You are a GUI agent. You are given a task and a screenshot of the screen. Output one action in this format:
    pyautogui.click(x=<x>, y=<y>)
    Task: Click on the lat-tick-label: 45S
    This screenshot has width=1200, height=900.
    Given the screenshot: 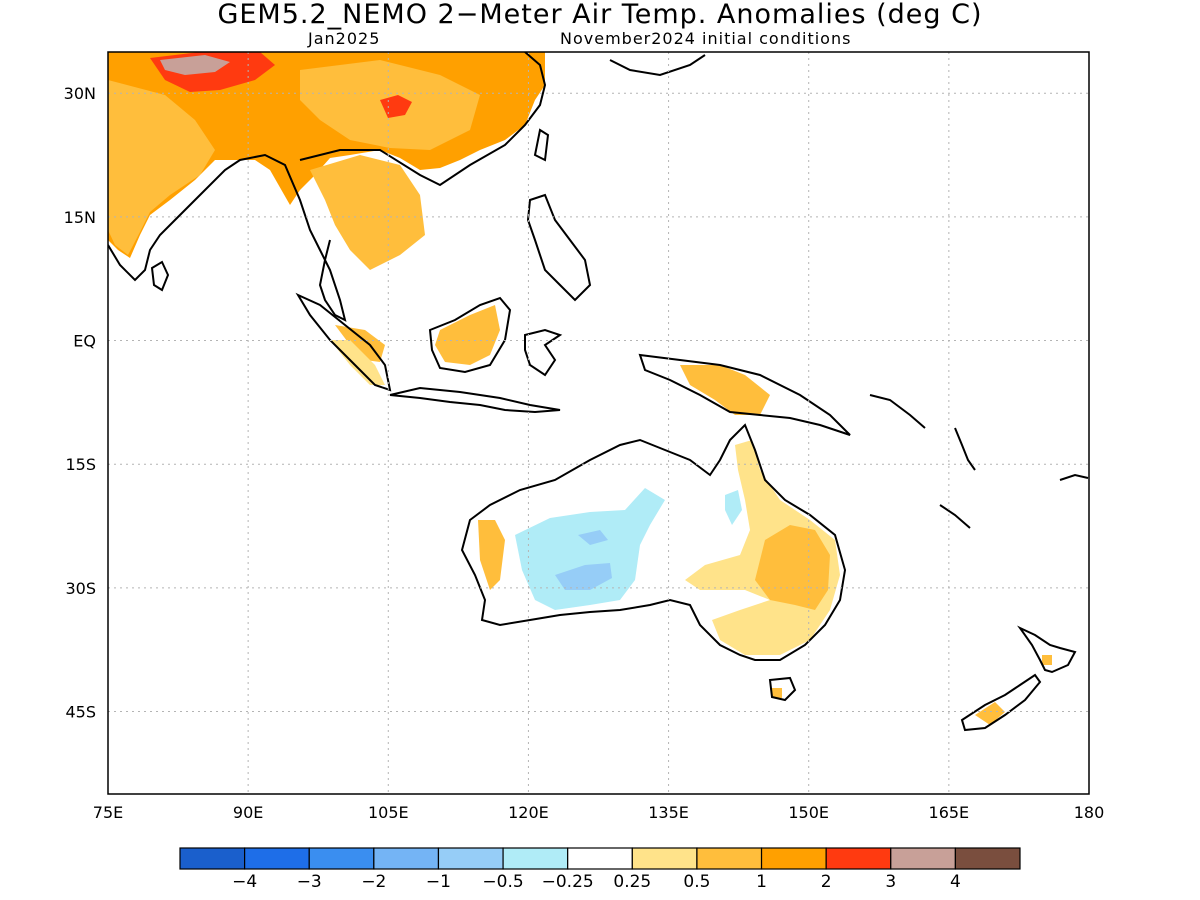 What is the action you would take?
    pyautogui.click(x=80, y=712)
    